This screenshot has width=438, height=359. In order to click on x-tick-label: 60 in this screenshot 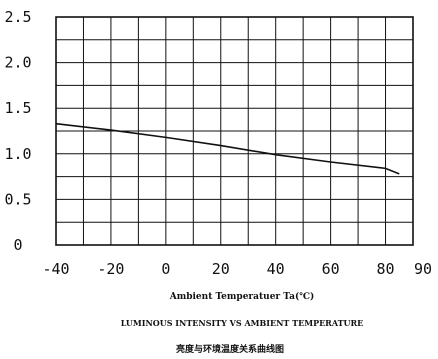, I will do `click(331, 269)`.